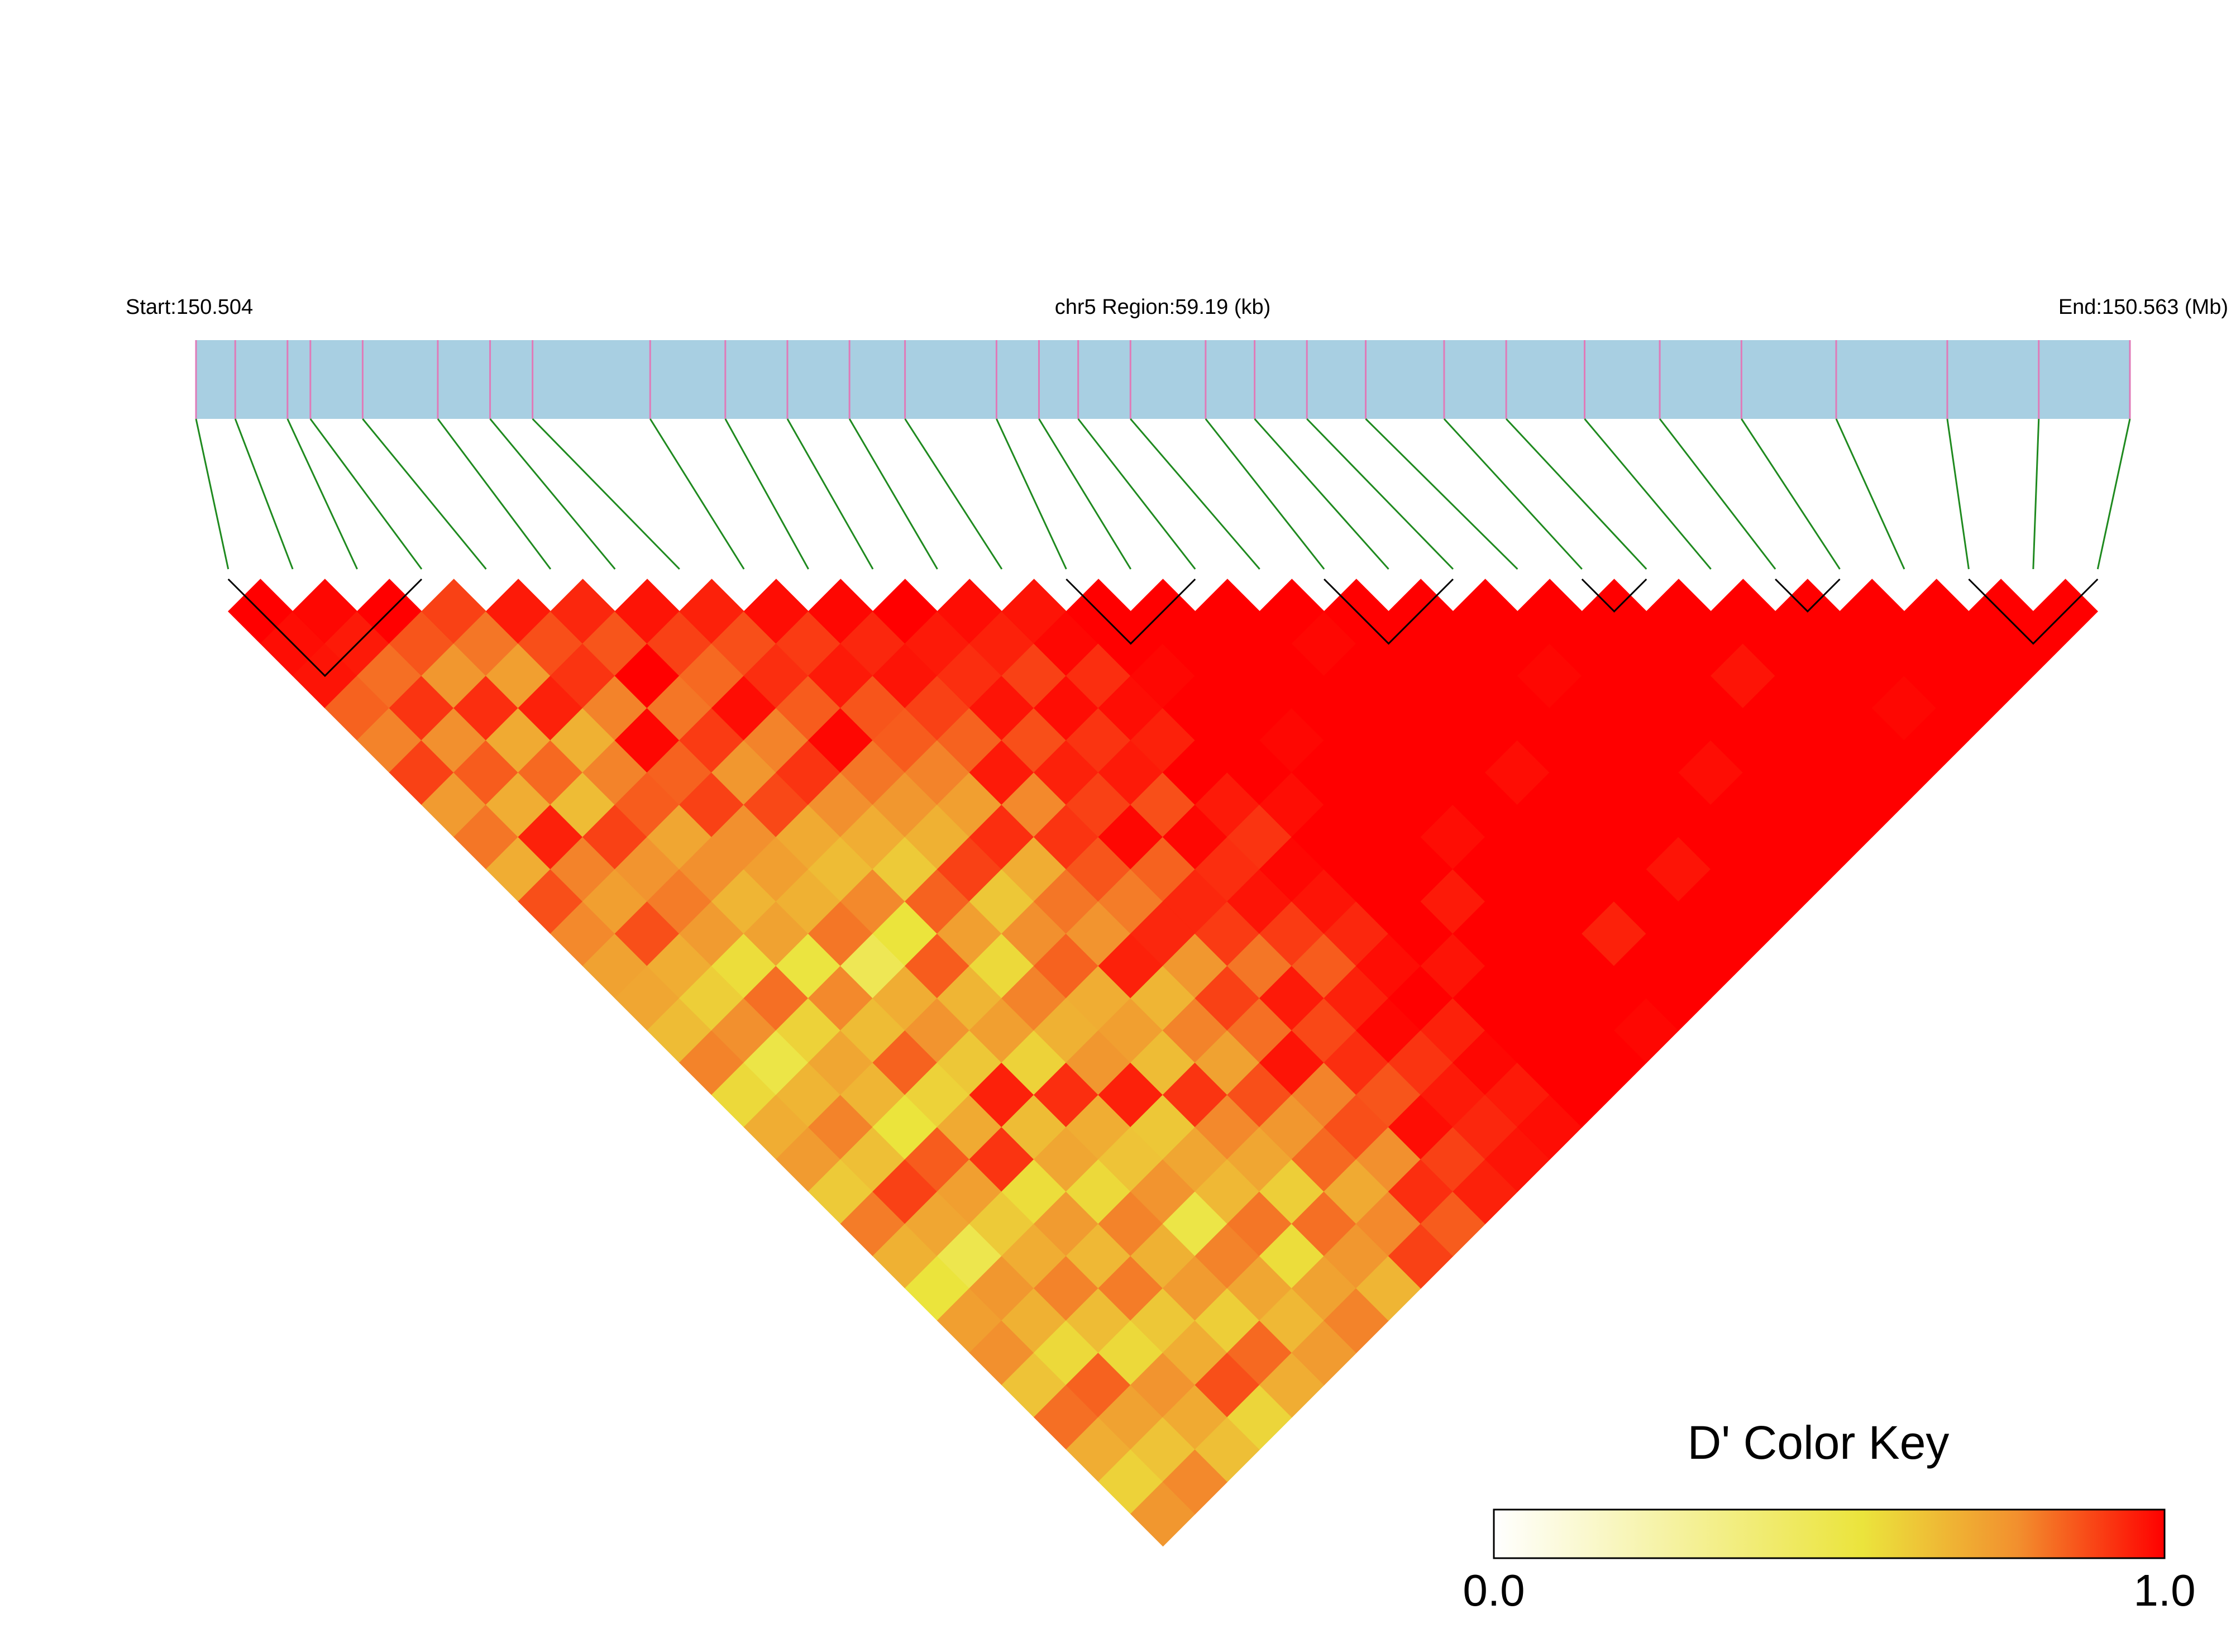 Image resolution: width=2231 pixels, height=1652 pixels. Describe the element at coordinates (1163, 379) in the screenshot. I see `region-bar` at that location.